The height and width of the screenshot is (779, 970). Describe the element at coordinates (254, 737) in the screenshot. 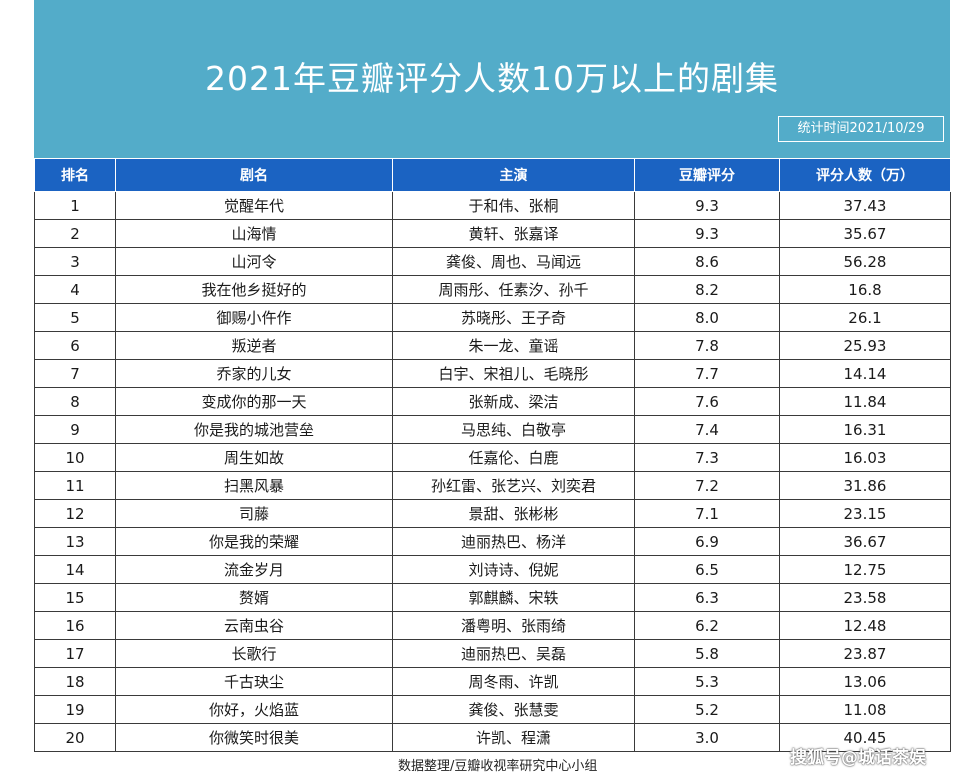

I see `title-cell: 你微笑时很美` at that location.